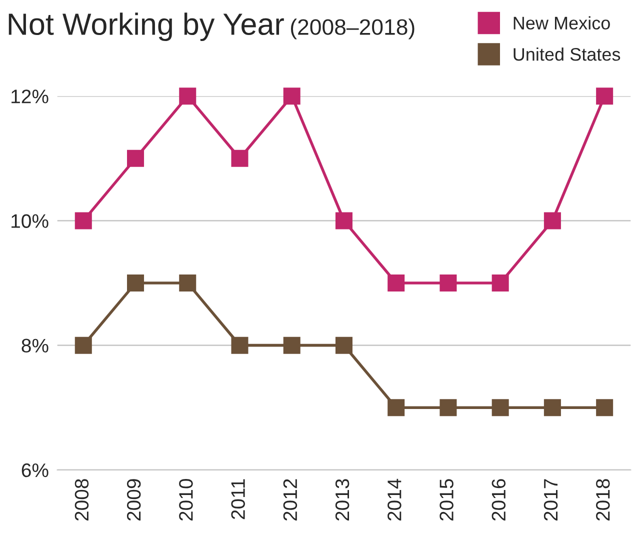 The height and width of the screenshot is (534, 637). What do you see at coordinates (81, 500) in the screenshot?
I see `x-tick-label: 2008` at bounding box center [81, 500].